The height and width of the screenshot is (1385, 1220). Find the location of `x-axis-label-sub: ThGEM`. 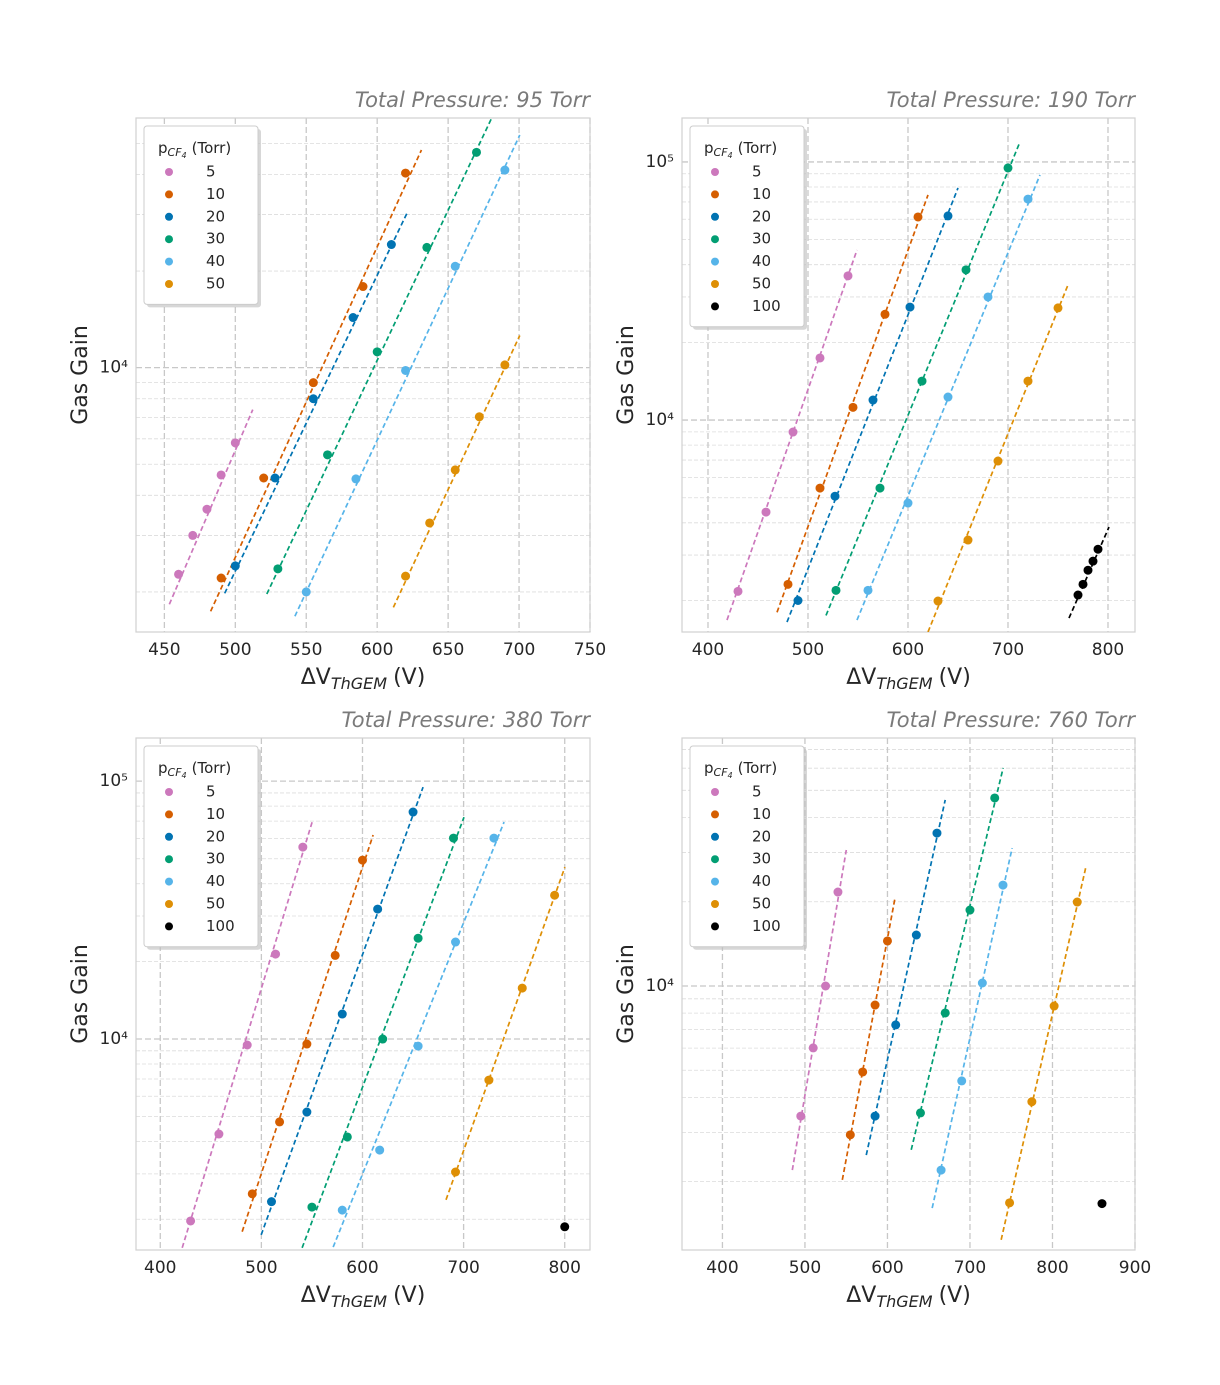

x-axis-label-sub: ThGEM is located at coordinates (904, 683).